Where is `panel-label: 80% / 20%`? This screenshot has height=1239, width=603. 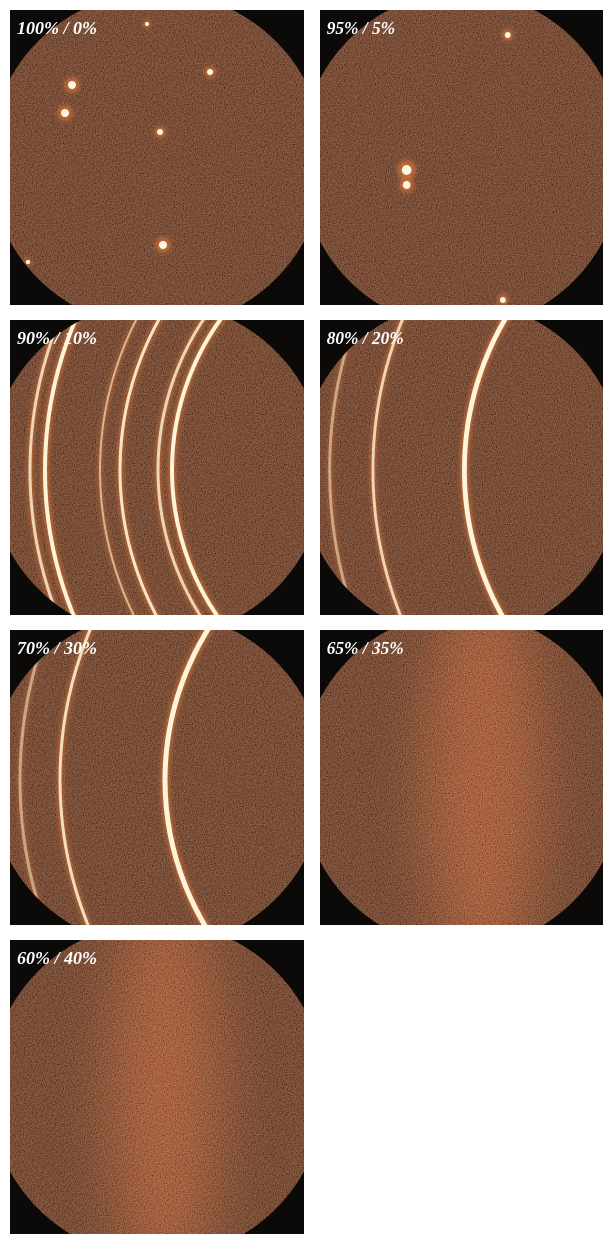
panel-label: 80% / 20% is located at coordinates (365, 338).